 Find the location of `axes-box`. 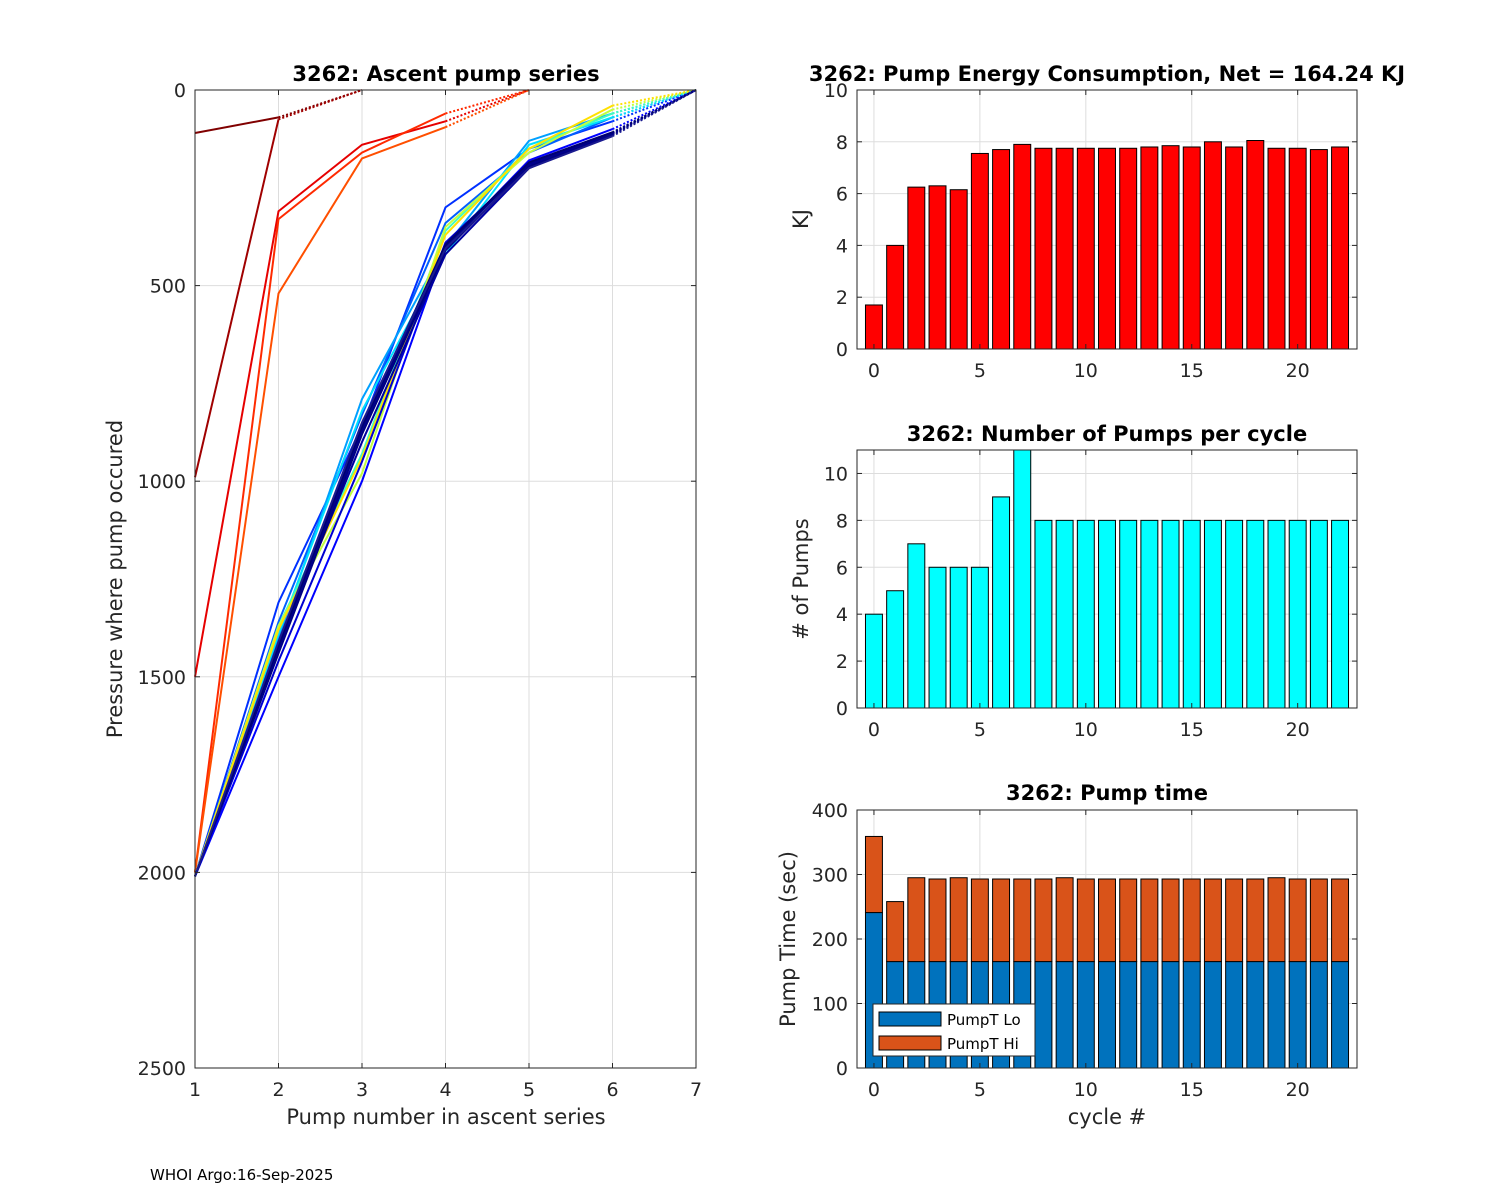

axes-box is located at coordinates (1107, 579).